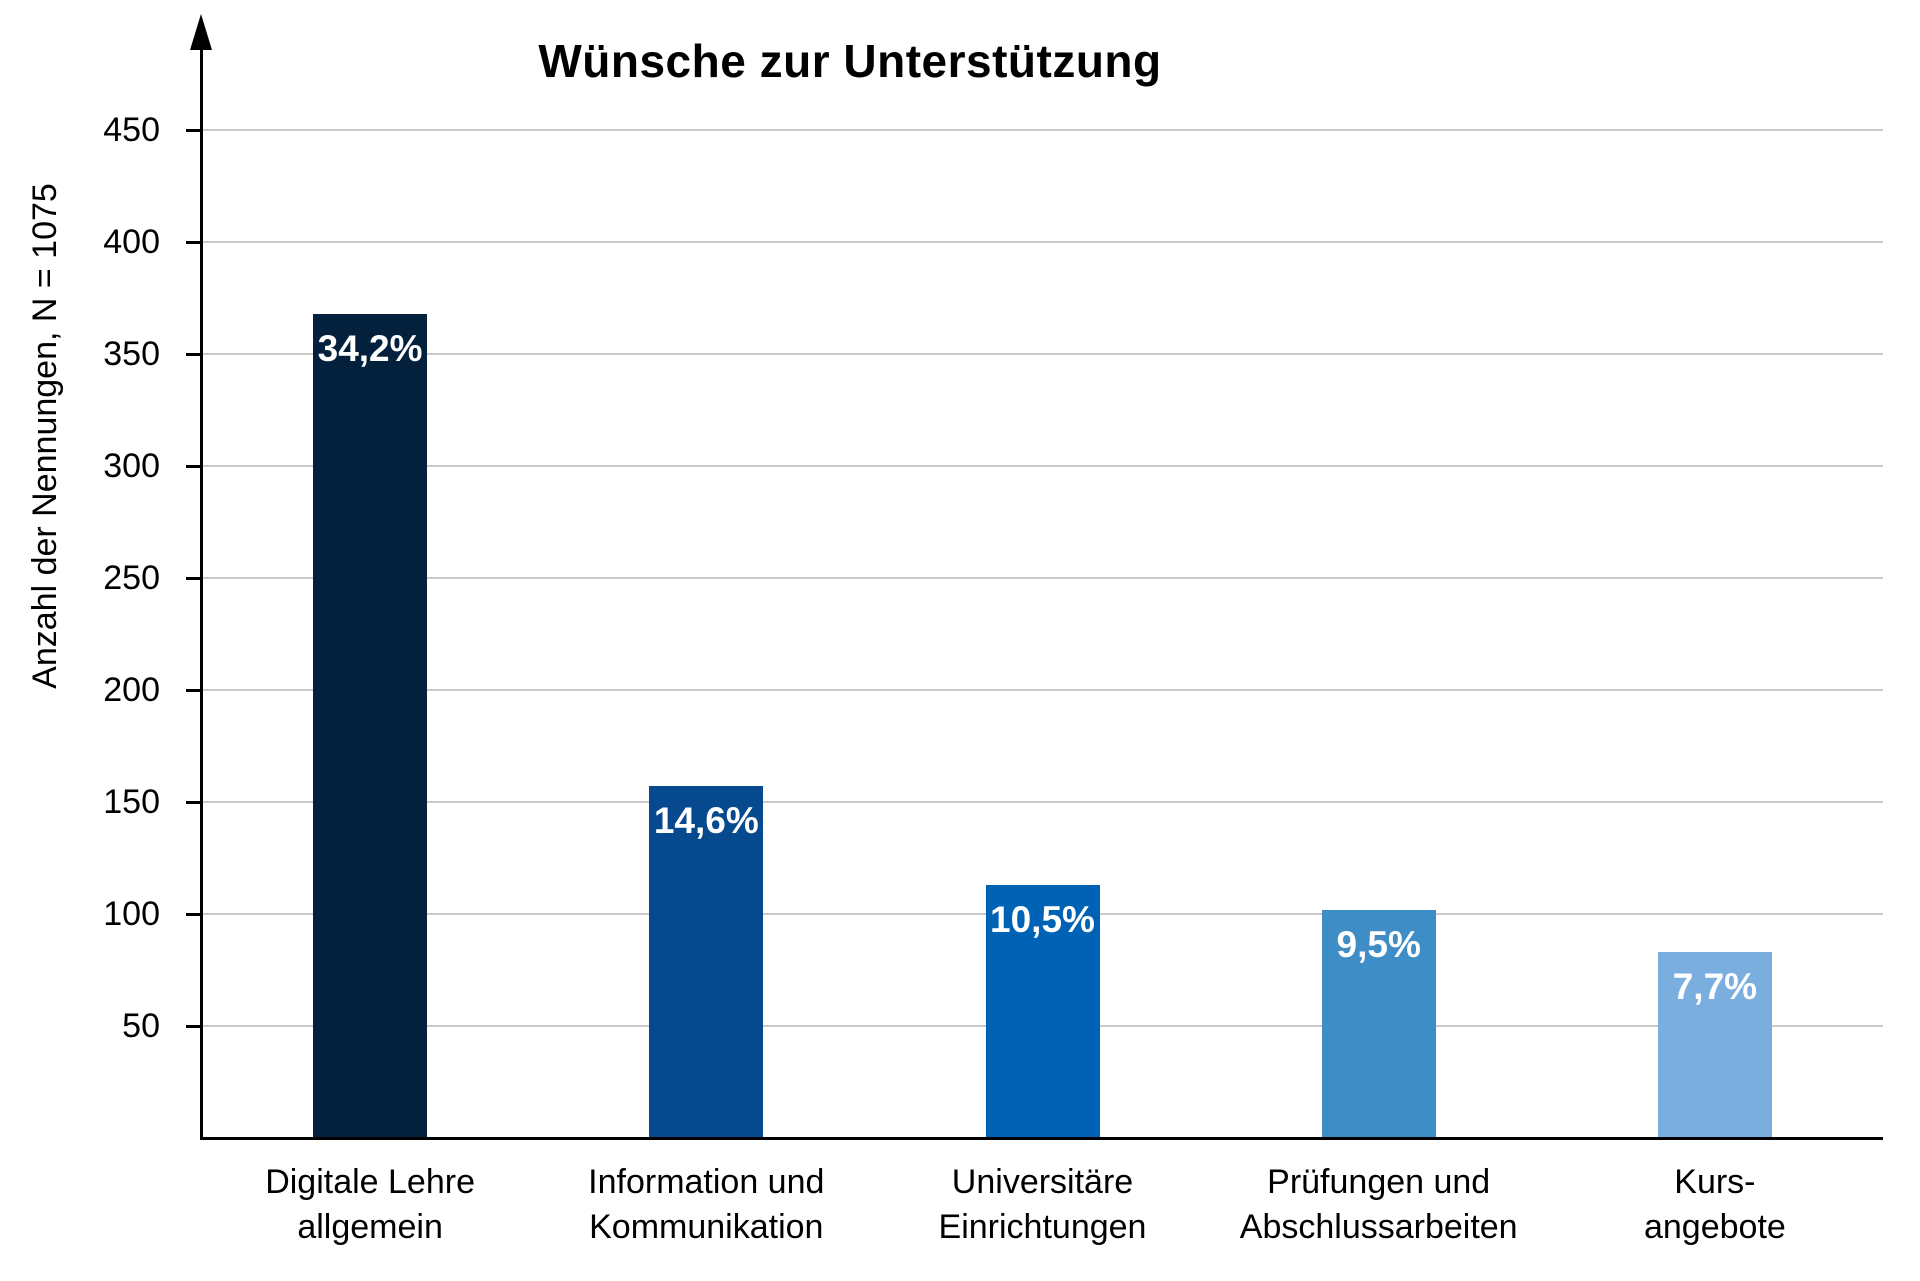 The width and height of the screenshot is (1920, 1281). I want to click on y-axis-line, so click(201, 590).